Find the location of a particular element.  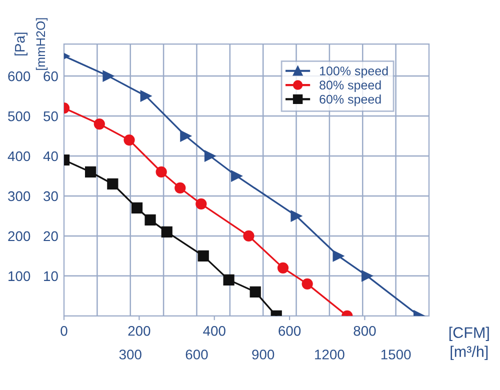

legend-label: 60% speed is located at coordinates (350, 100).